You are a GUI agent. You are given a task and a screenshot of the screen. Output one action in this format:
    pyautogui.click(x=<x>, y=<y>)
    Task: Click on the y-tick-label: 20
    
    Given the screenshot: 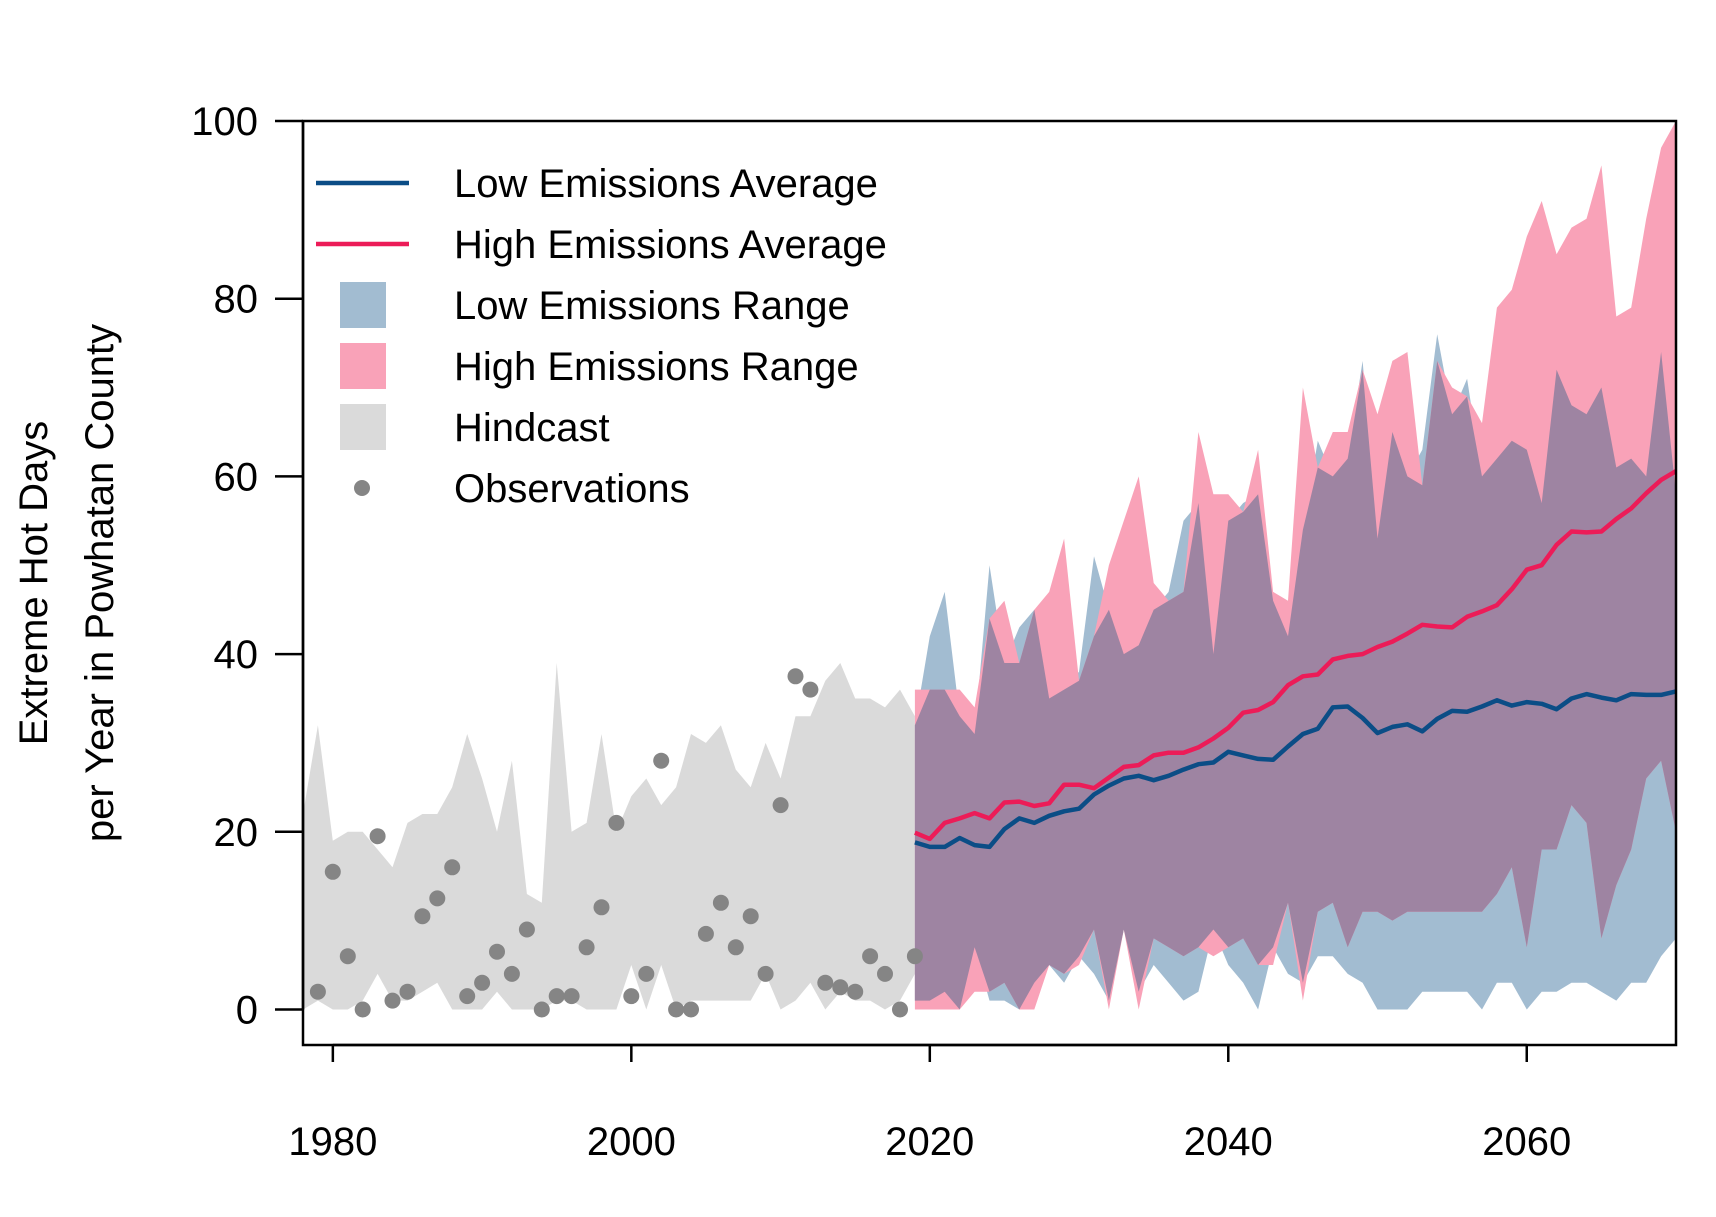 What is the action you would take?
    pyautogui.click(x=236, y=833)
    